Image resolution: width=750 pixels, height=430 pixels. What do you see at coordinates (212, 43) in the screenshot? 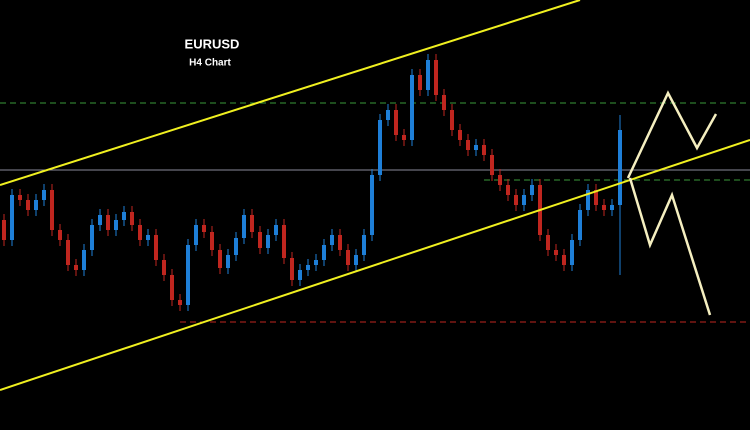
I see `chart-title: EURUSD` at bounding box center [212, 43].